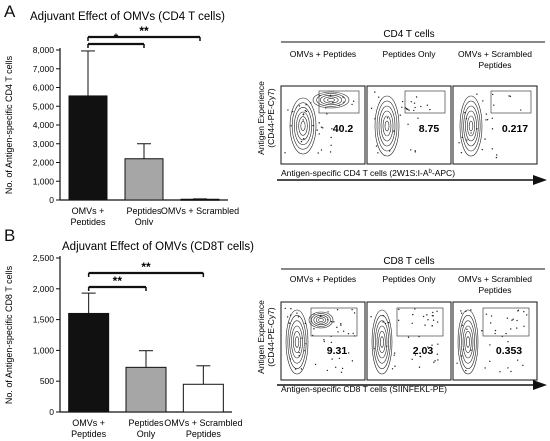 The height and width of the screenshot is (441, 550). Describe the element at coordinates (343, 129) in the screenshot. I see `flow-gate-value: 40.2` at that location.